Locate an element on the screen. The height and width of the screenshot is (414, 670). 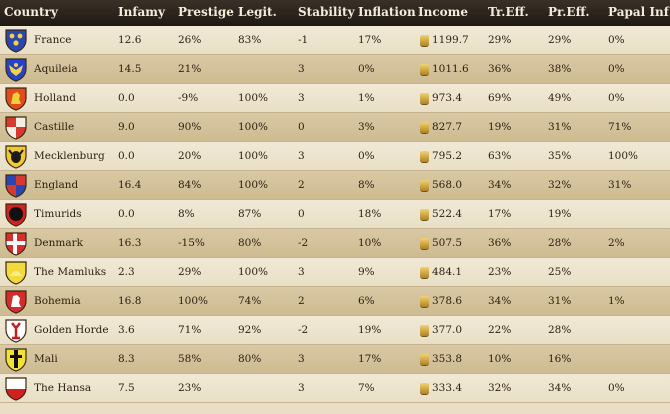
cell-income: 484.1 is located at coordinates (447, 272).